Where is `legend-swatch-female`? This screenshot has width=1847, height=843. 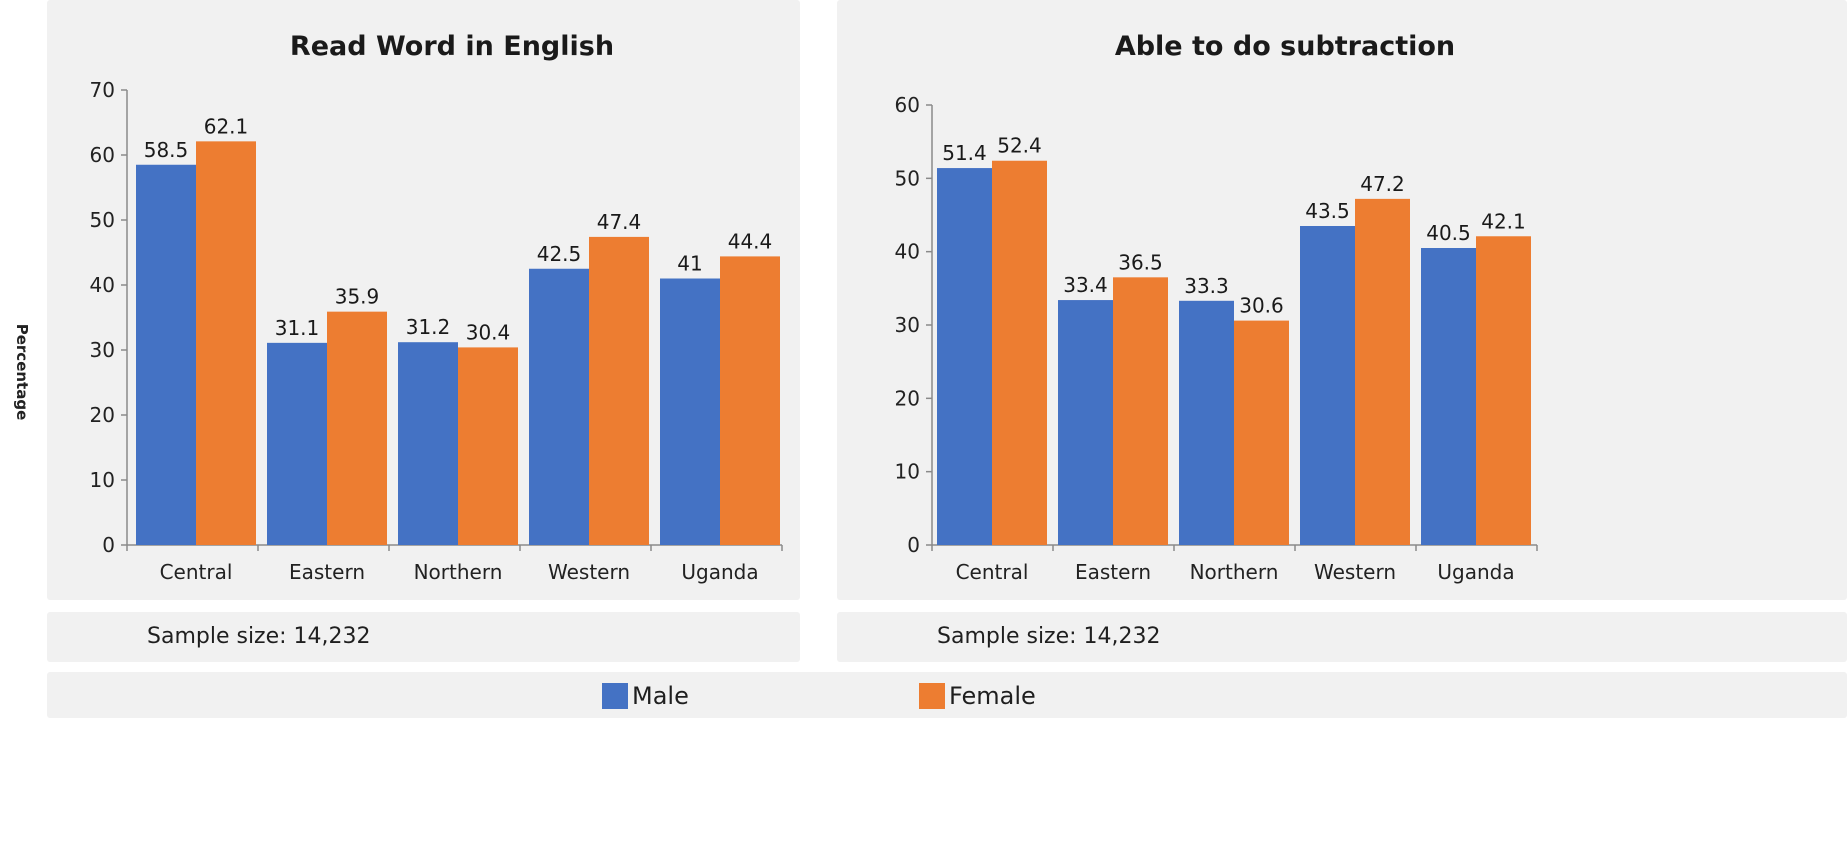 legend-swatch-female is located at coordinates (932, 696).